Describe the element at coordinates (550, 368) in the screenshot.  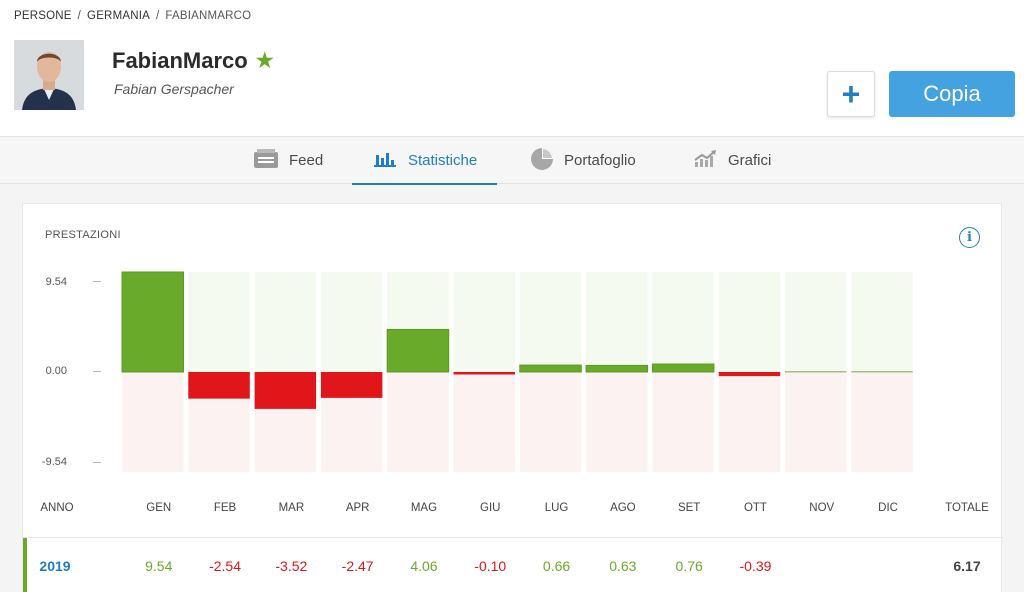
I see `bar-lug` at that location.